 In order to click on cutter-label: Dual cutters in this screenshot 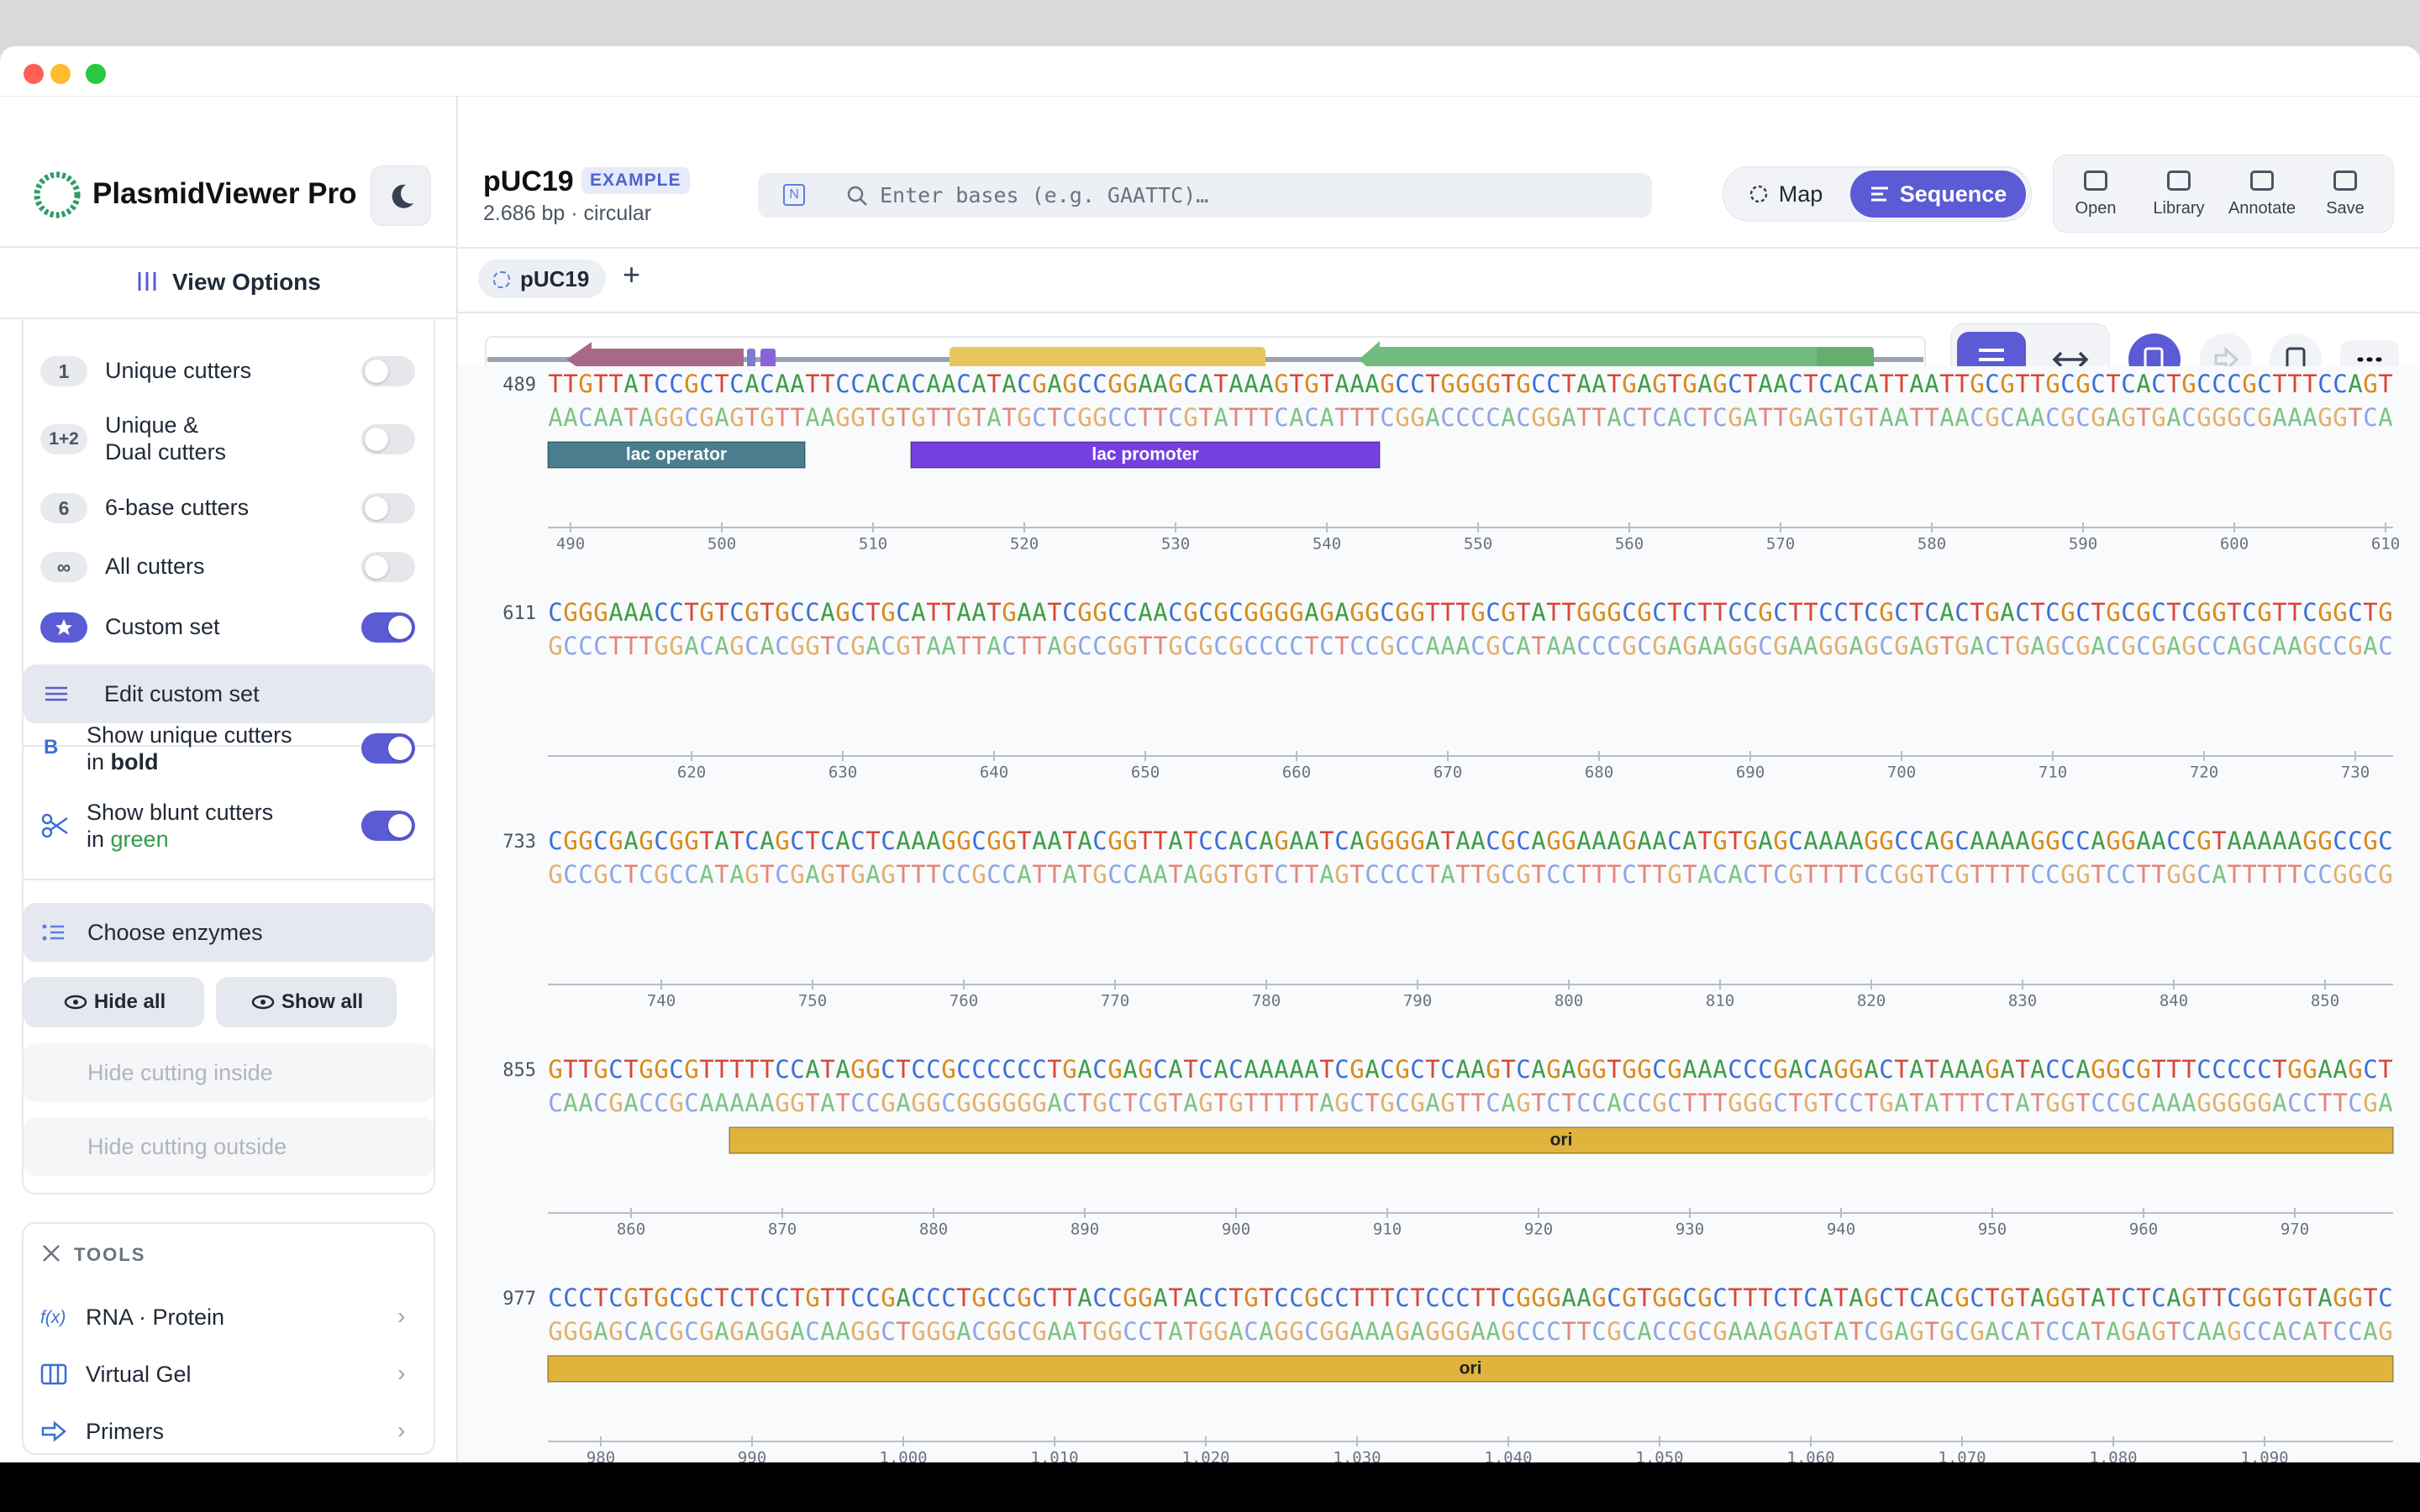, I will do `click(166, 452)`.